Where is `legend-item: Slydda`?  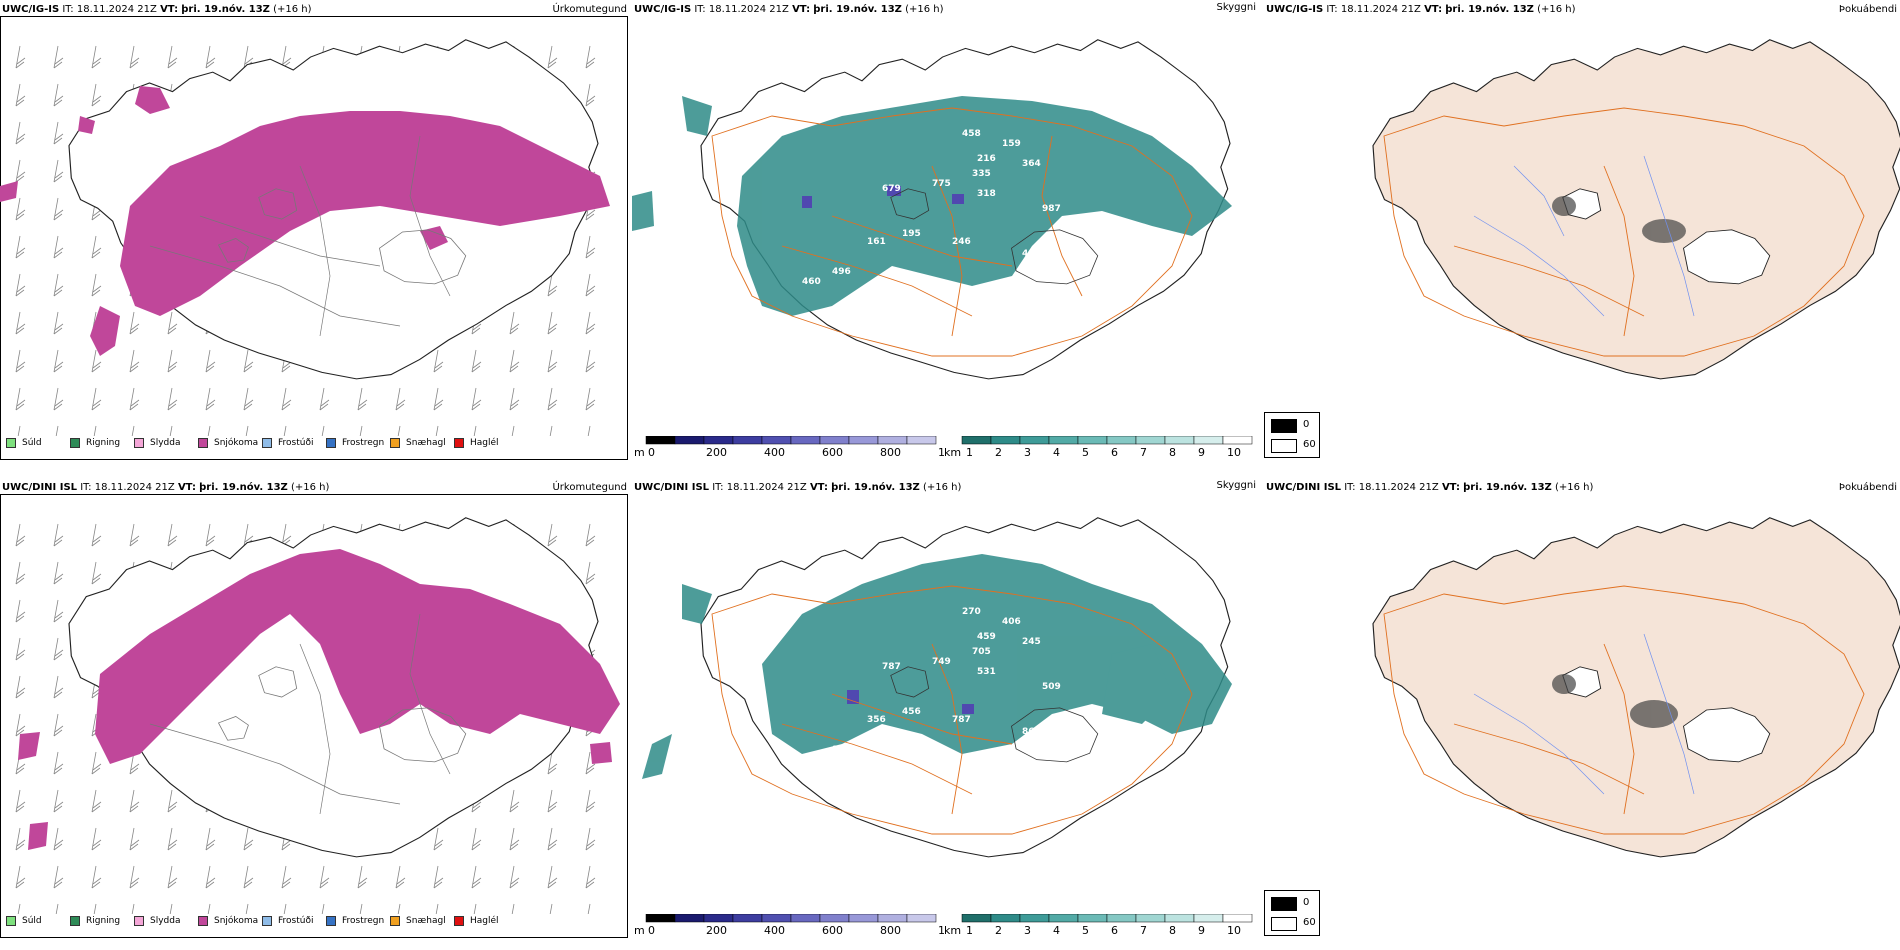 legend-item: Slydda is located at coordinates (166, 443).